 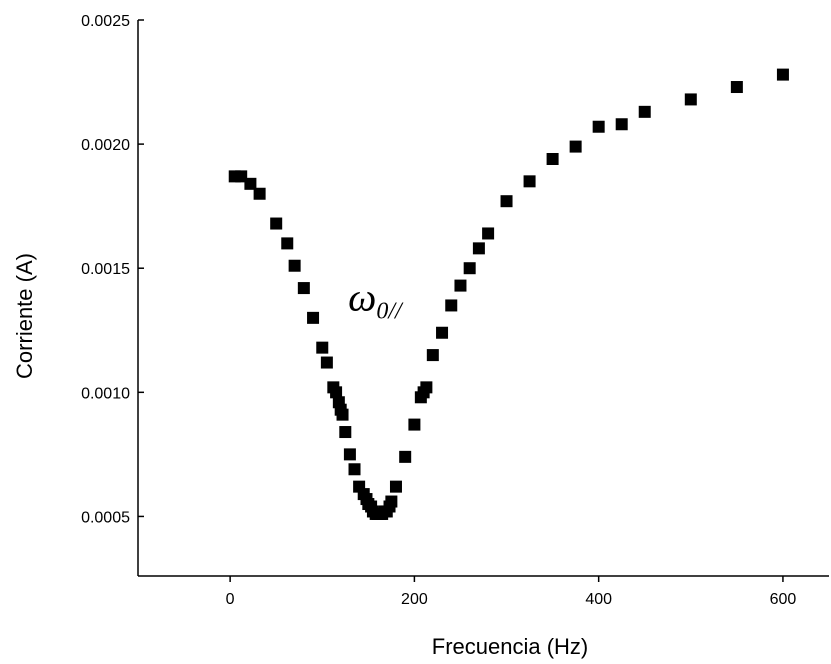 What do you see at coordinates (598, 599) in the screenshot?
I see `x-tick-label: 400` at bounding box center [598, 599].